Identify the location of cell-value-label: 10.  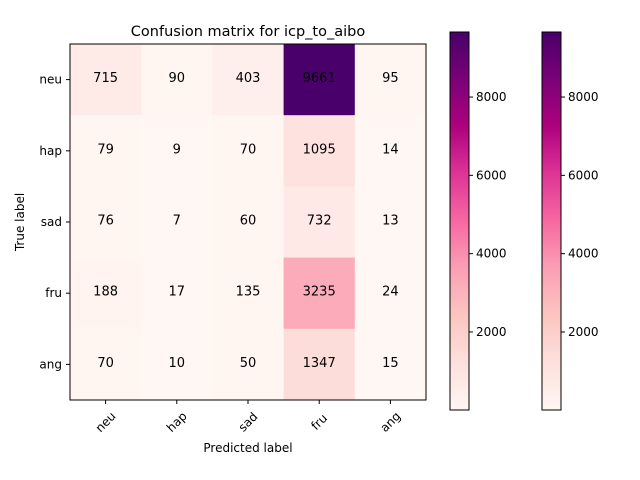
(177, 363).